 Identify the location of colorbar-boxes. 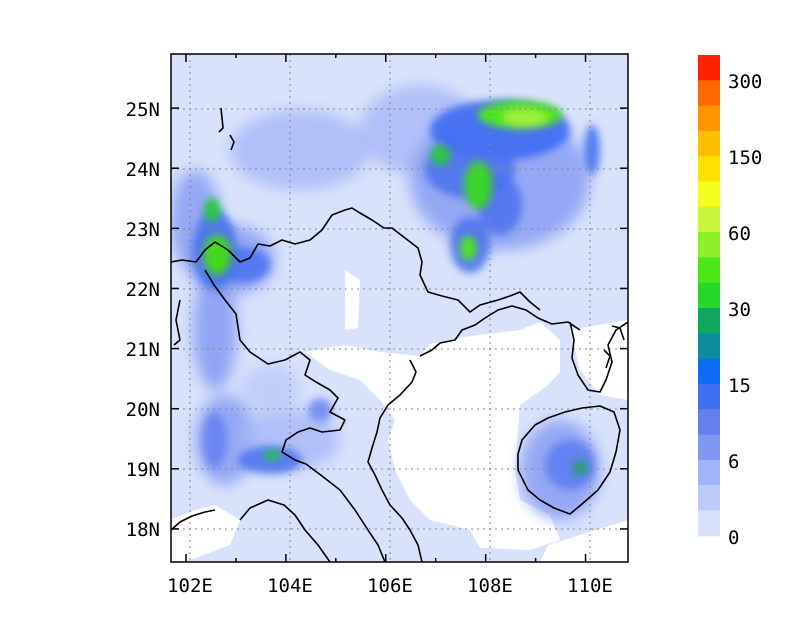
(709, 296).